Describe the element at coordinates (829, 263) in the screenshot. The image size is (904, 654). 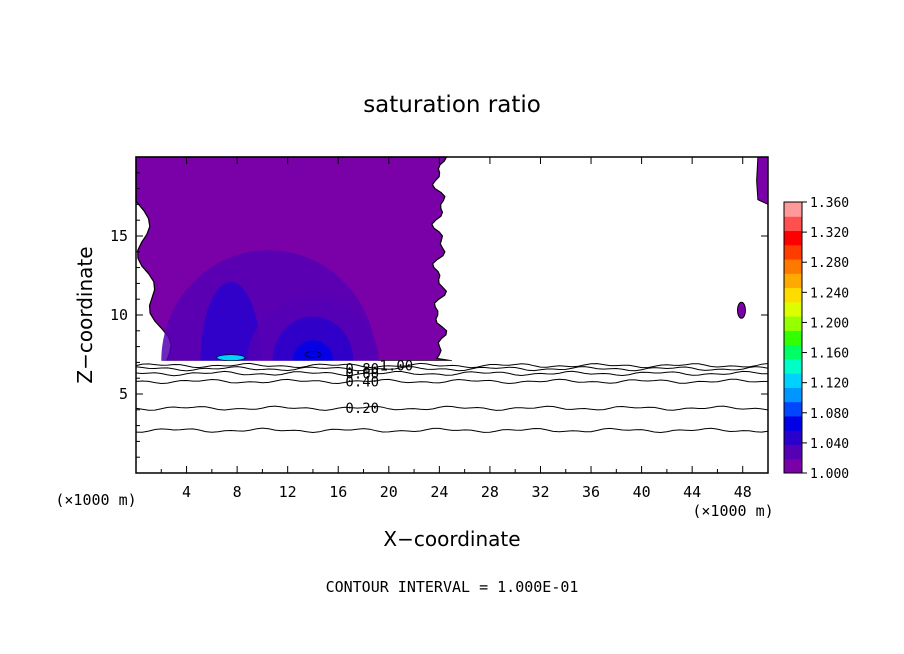
I see `colorbar-tick-label: 1.280` at that location.